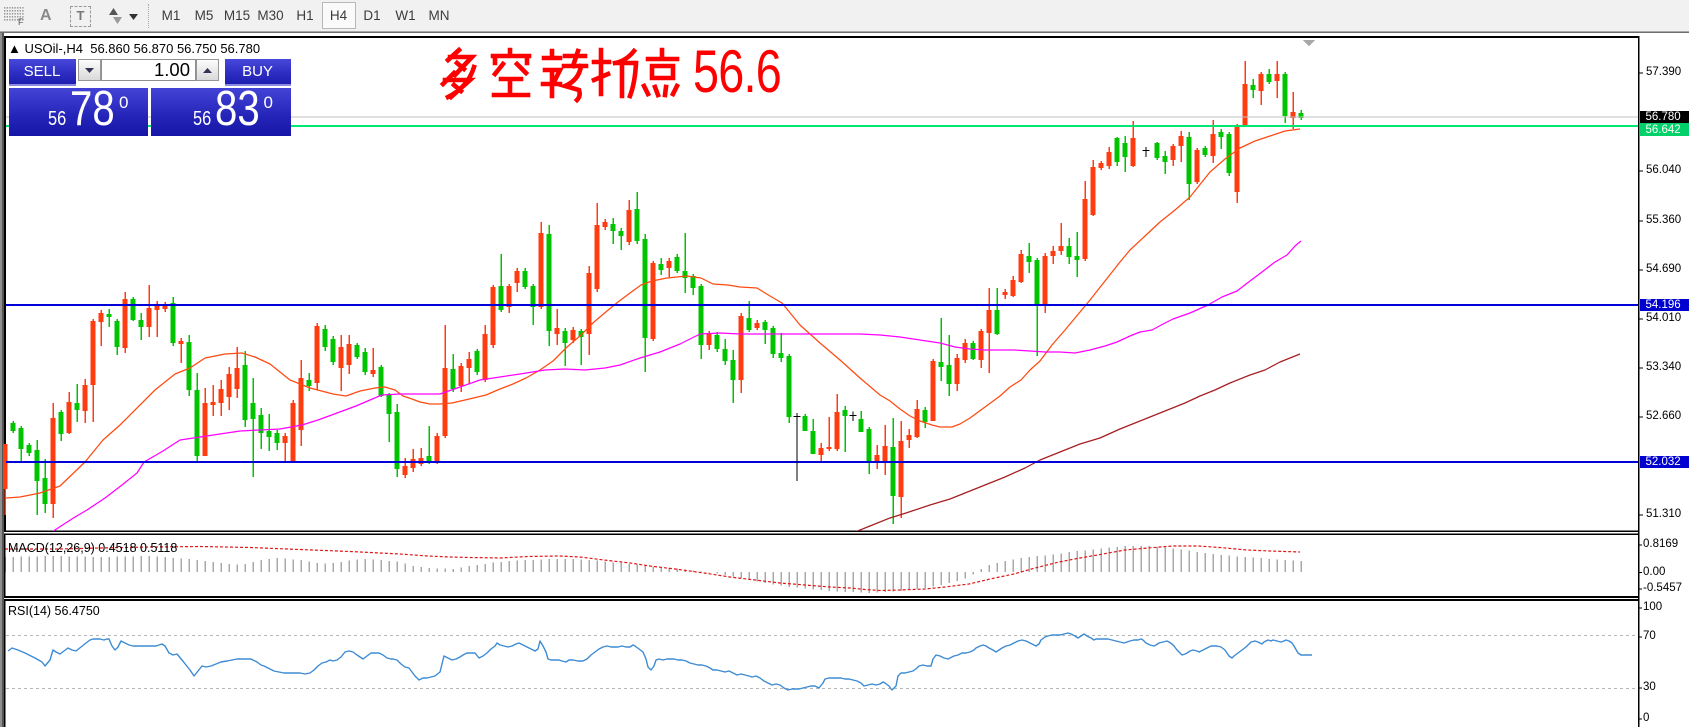 The height and width of the screenshot is (727, 1689). I want to click on svg-text: F, so click(21, 21).